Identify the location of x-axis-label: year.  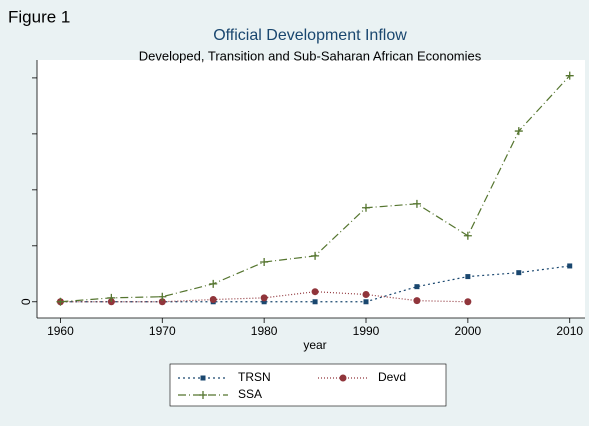
(314, 345).